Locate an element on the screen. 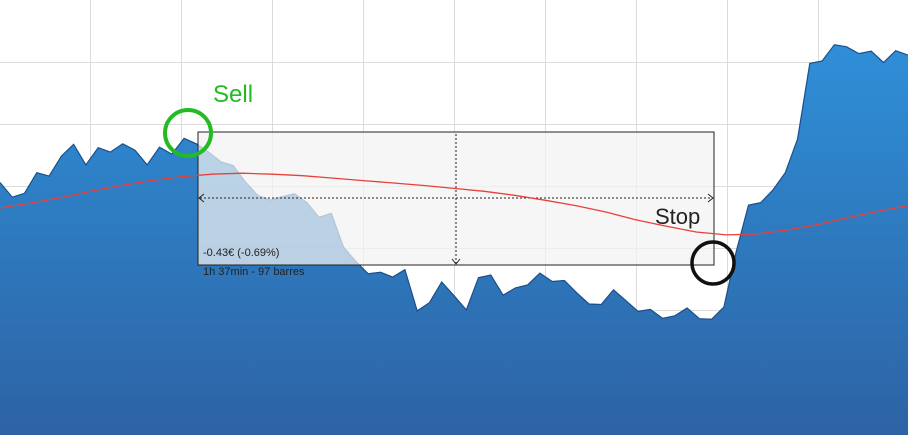 The height and width of the screenshot is (435, 908). stop-label: Stop is located at coordinates (677, 216).